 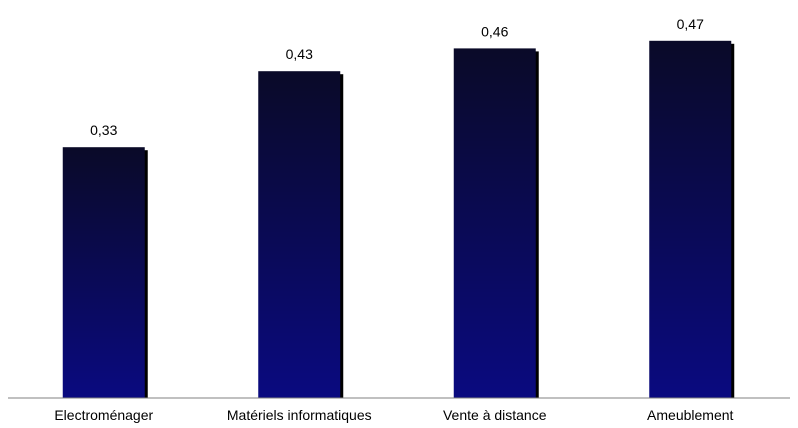 What do you see at coordinates (103, 415) in the screenshot?
I see `x-tick-label: Electroménager` at bounding box center [103, 415].